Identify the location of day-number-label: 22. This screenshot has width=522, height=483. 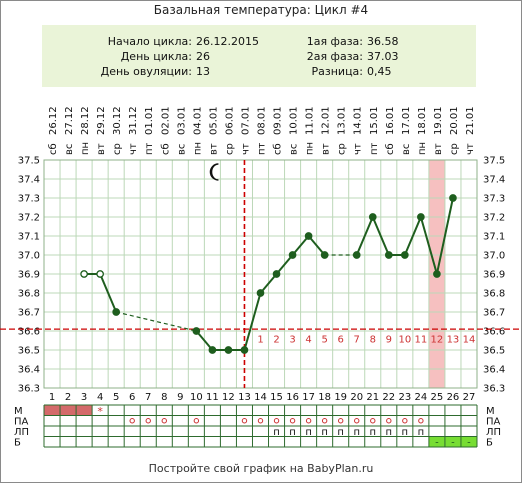
(388, 397).